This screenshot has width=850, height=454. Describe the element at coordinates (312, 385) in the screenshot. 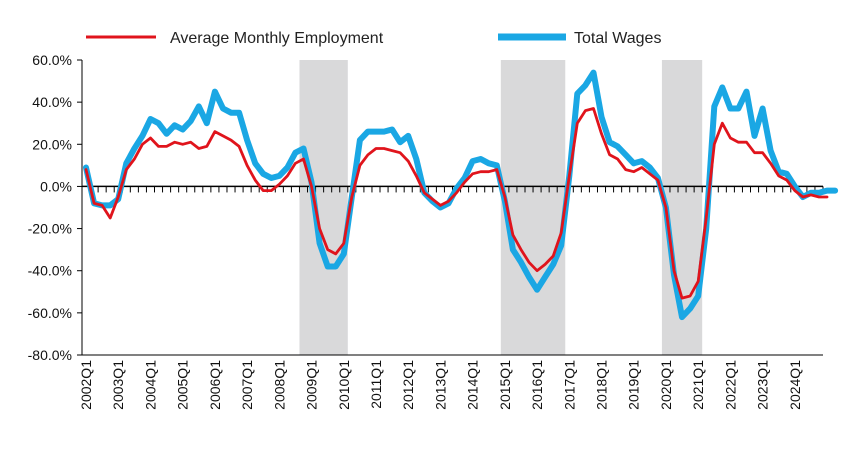

I see `x-tick-label: 2009Q1` at that location.